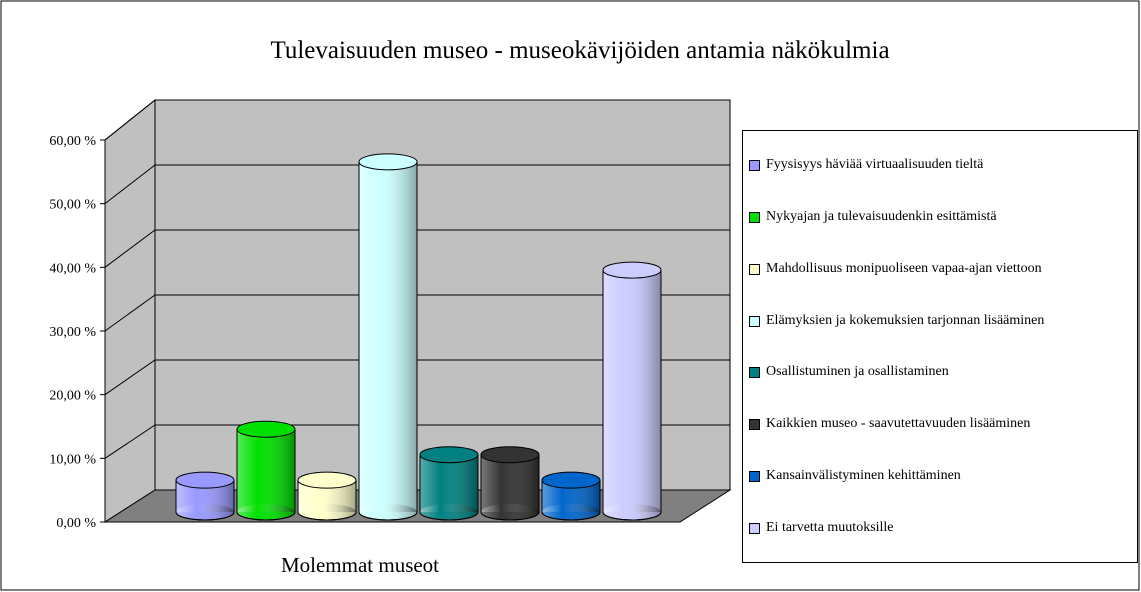 The image size is (1141, 592). Describe the element at coordinates (360, 565) in the screenshot. I see `category-label: Molemmat museot` at that location.